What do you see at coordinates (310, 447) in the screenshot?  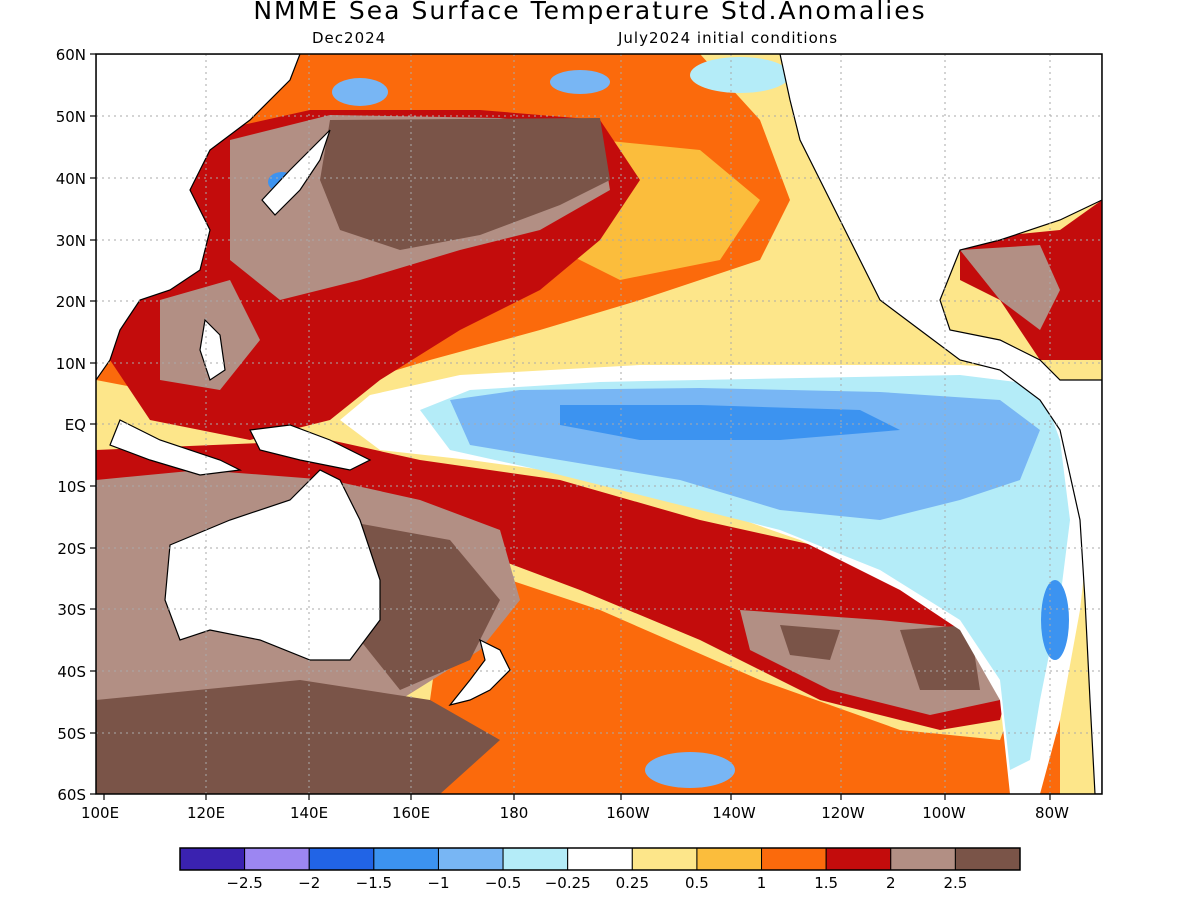 I see `new-guinea-landmass` at bounding box center [310, 447].